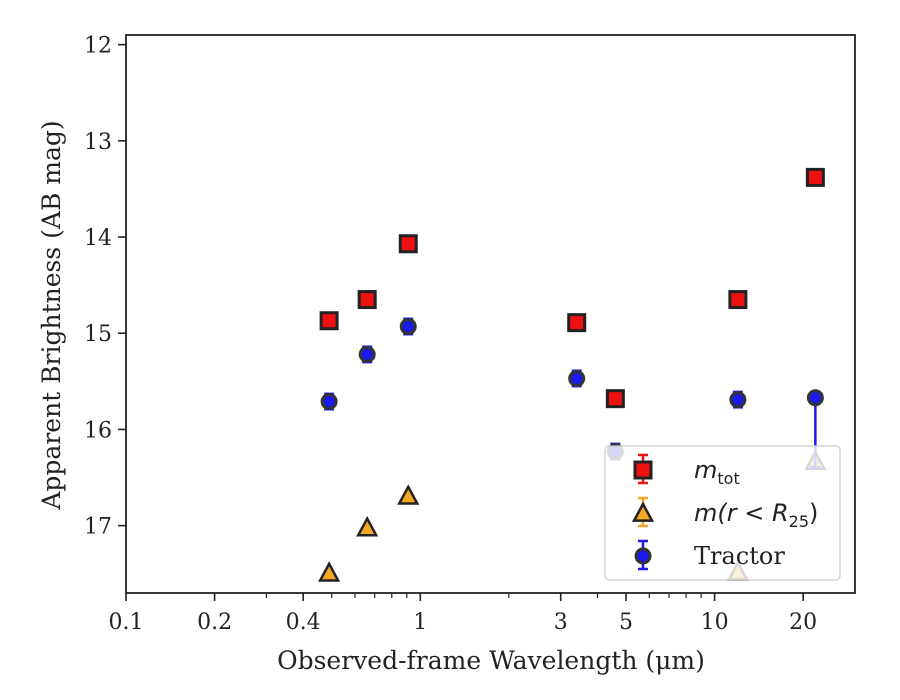 The height and width of the screenshot is (700, 900). I want to click on legend-label: m(r < R25), so click(756, 515).